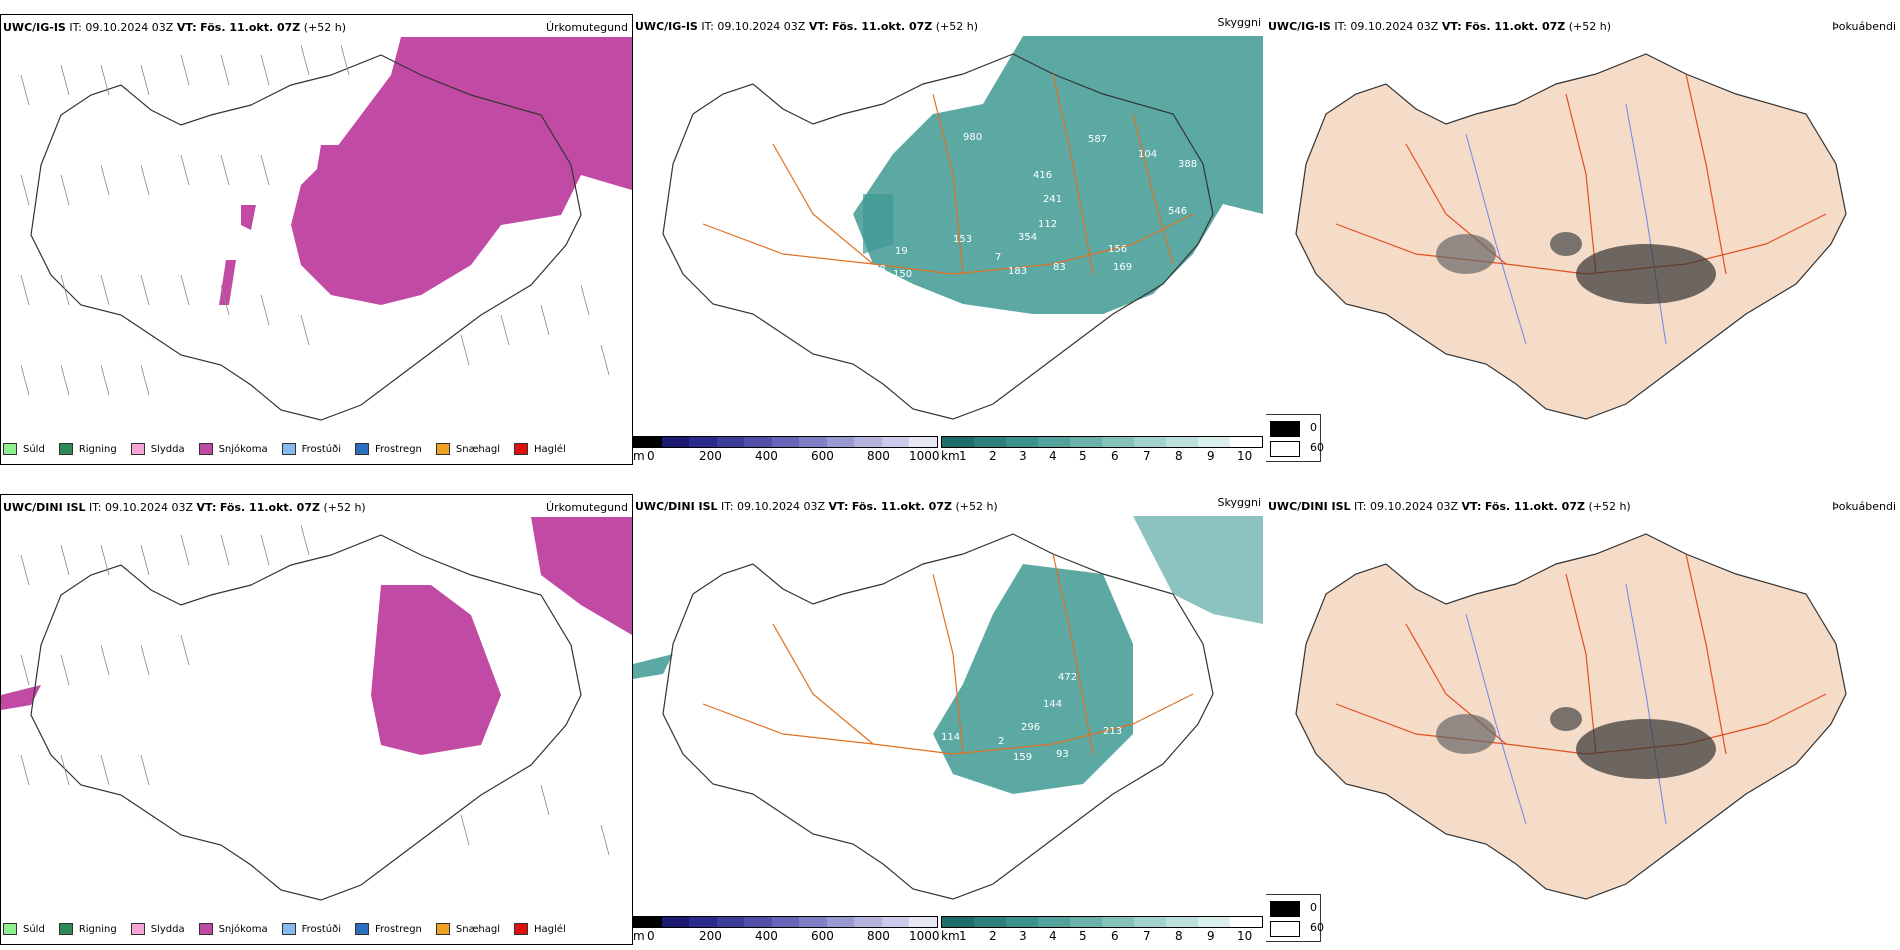 Image resolution: width=1900 pixels, height=950 pixels. What do you see at coordinates (879, 269) in the screenshot?
I see `vis-label: 78` at bounding box center [879, 269].